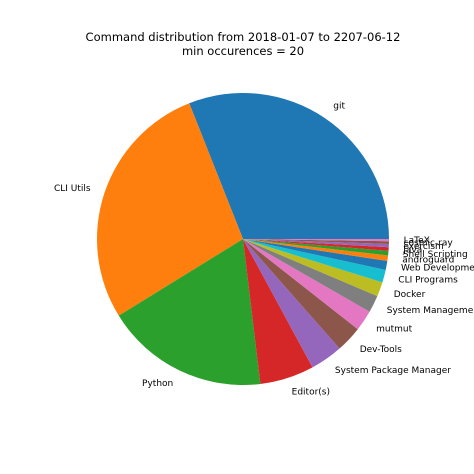 This screenshot has width=474, height=474. I want to click on pie-slice-androguard, so click(316, 250).